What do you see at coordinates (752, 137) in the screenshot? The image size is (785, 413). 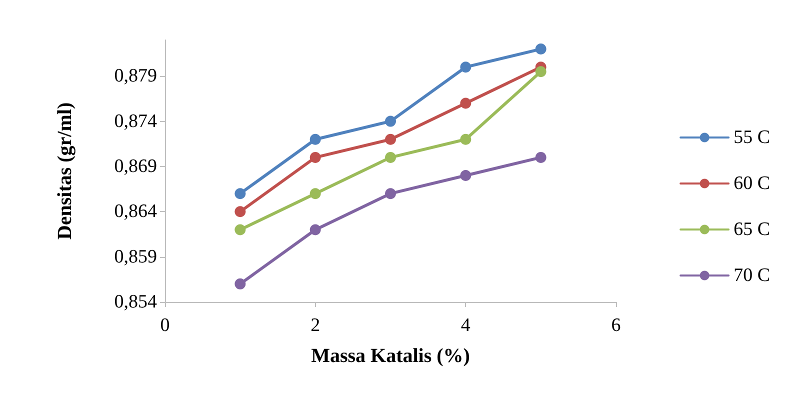 I see `legend-label: 55 C` at bounding box center [752, 137].